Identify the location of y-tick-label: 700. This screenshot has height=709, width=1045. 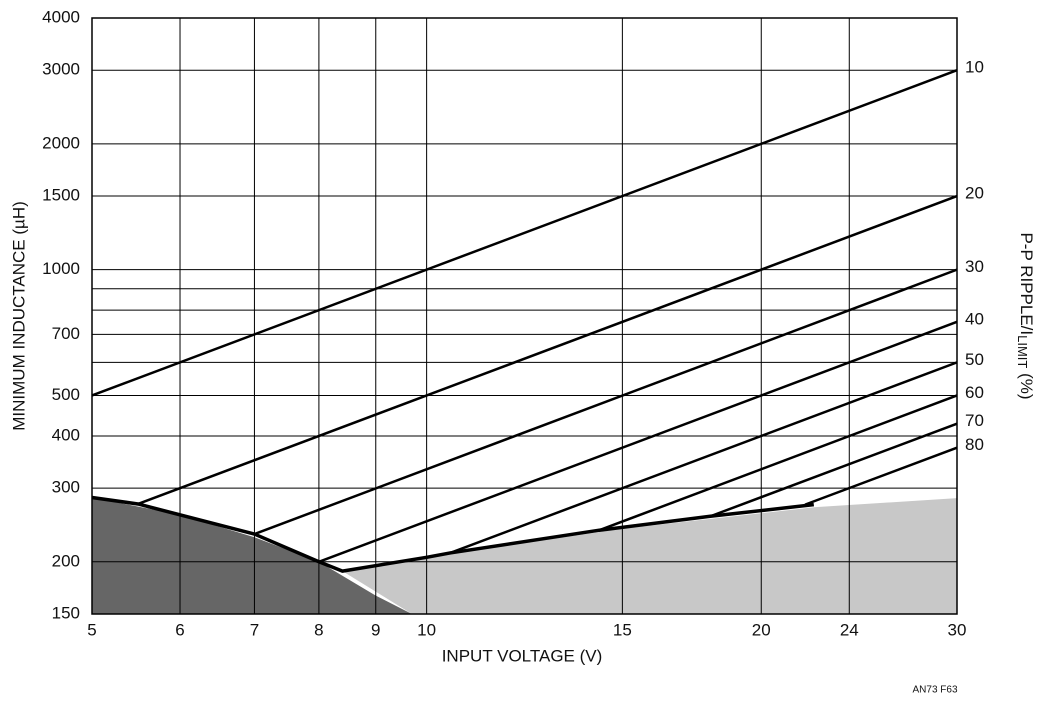
(66, 333).